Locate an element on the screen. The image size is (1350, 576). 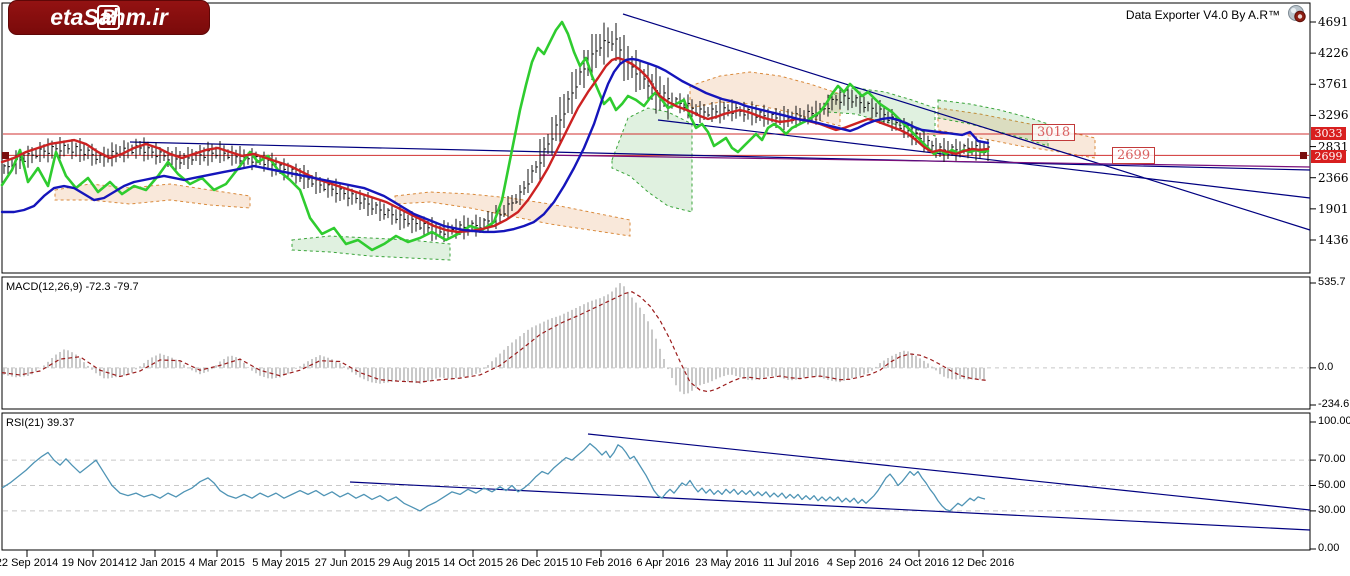
x-axis-date-label: 29 Aug 2015 is located at coordinates (409, 563).